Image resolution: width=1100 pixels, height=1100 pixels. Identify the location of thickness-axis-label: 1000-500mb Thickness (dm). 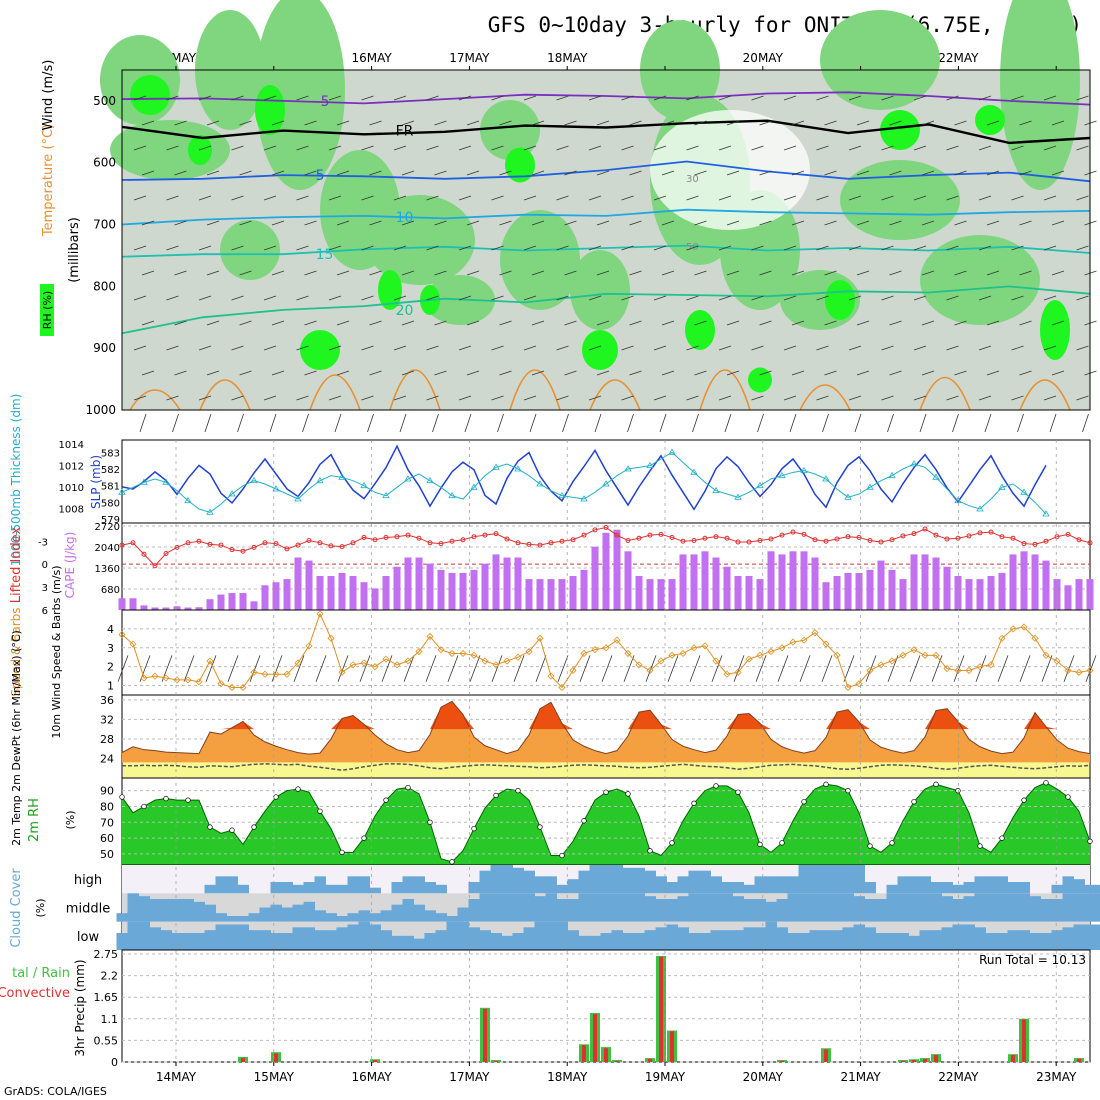
(16, 480).